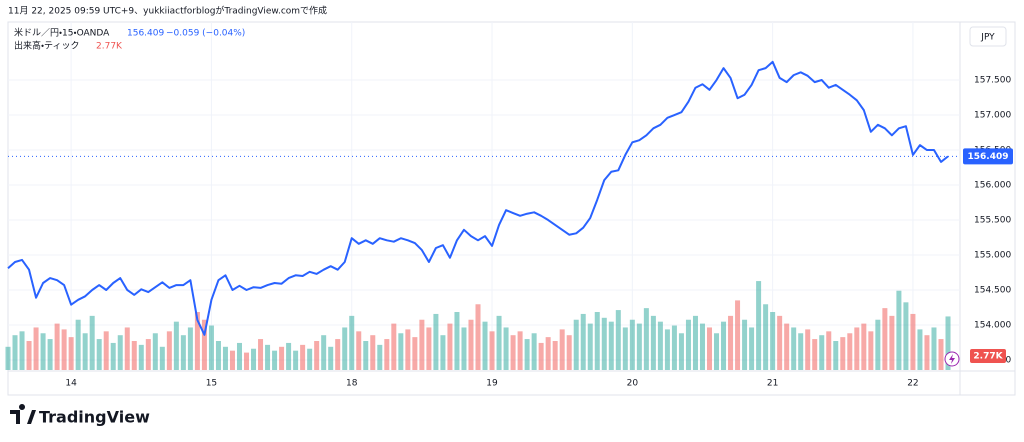 The image size is (1024, 442). I want to click on x-tick-label: 15, so click(211, 384).